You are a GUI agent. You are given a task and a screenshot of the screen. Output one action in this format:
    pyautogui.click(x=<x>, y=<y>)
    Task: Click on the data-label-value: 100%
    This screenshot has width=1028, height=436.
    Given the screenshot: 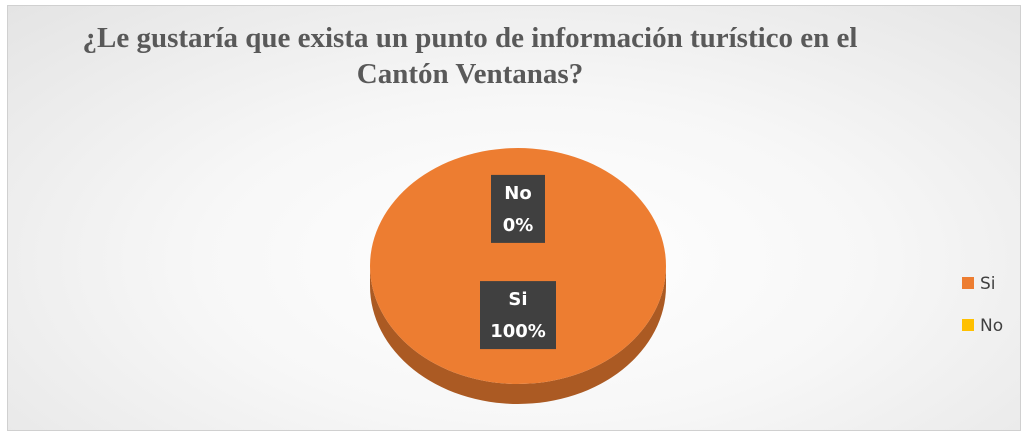 What is the action you would take?
    pyautogui.click(x=518, y=331)
    